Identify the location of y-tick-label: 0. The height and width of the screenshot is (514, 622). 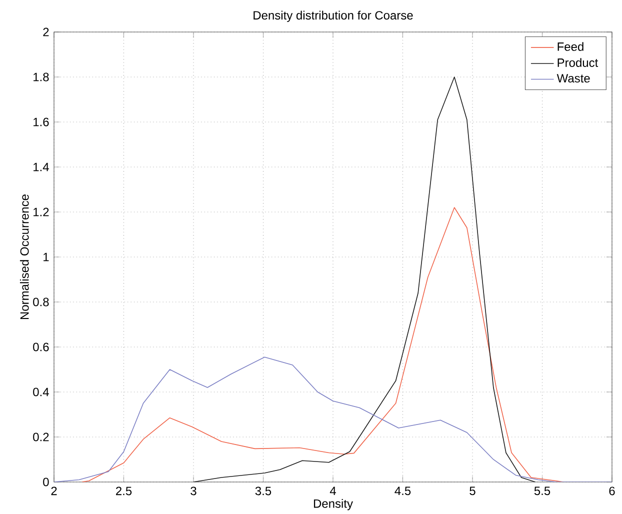
(46, 482).